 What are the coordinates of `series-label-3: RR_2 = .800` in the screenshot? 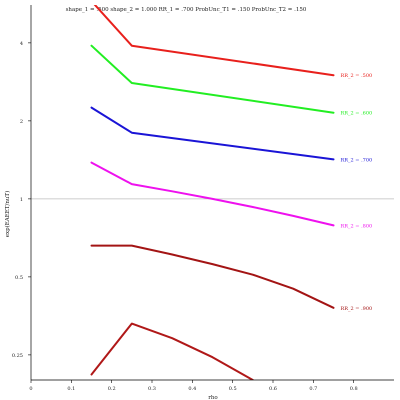 It's located at (357, 226).